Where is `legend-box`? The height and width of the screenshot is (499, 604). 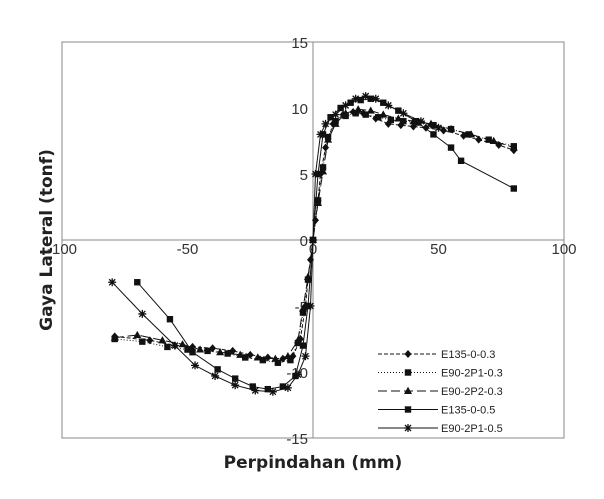 legend-box is located at coordinates (461, 384).